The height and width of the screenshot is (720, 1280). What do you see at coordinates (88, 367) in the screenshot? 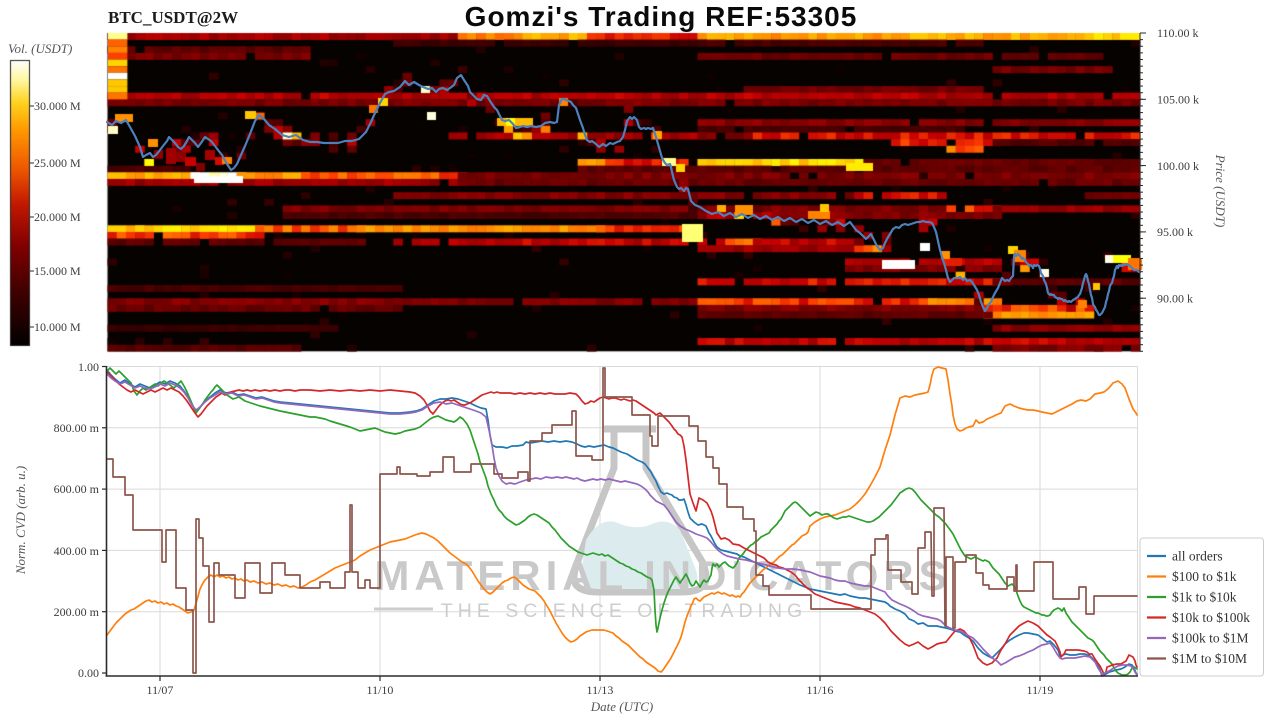
I see `svg-text: 1.00` at bounding box center [88, 367].